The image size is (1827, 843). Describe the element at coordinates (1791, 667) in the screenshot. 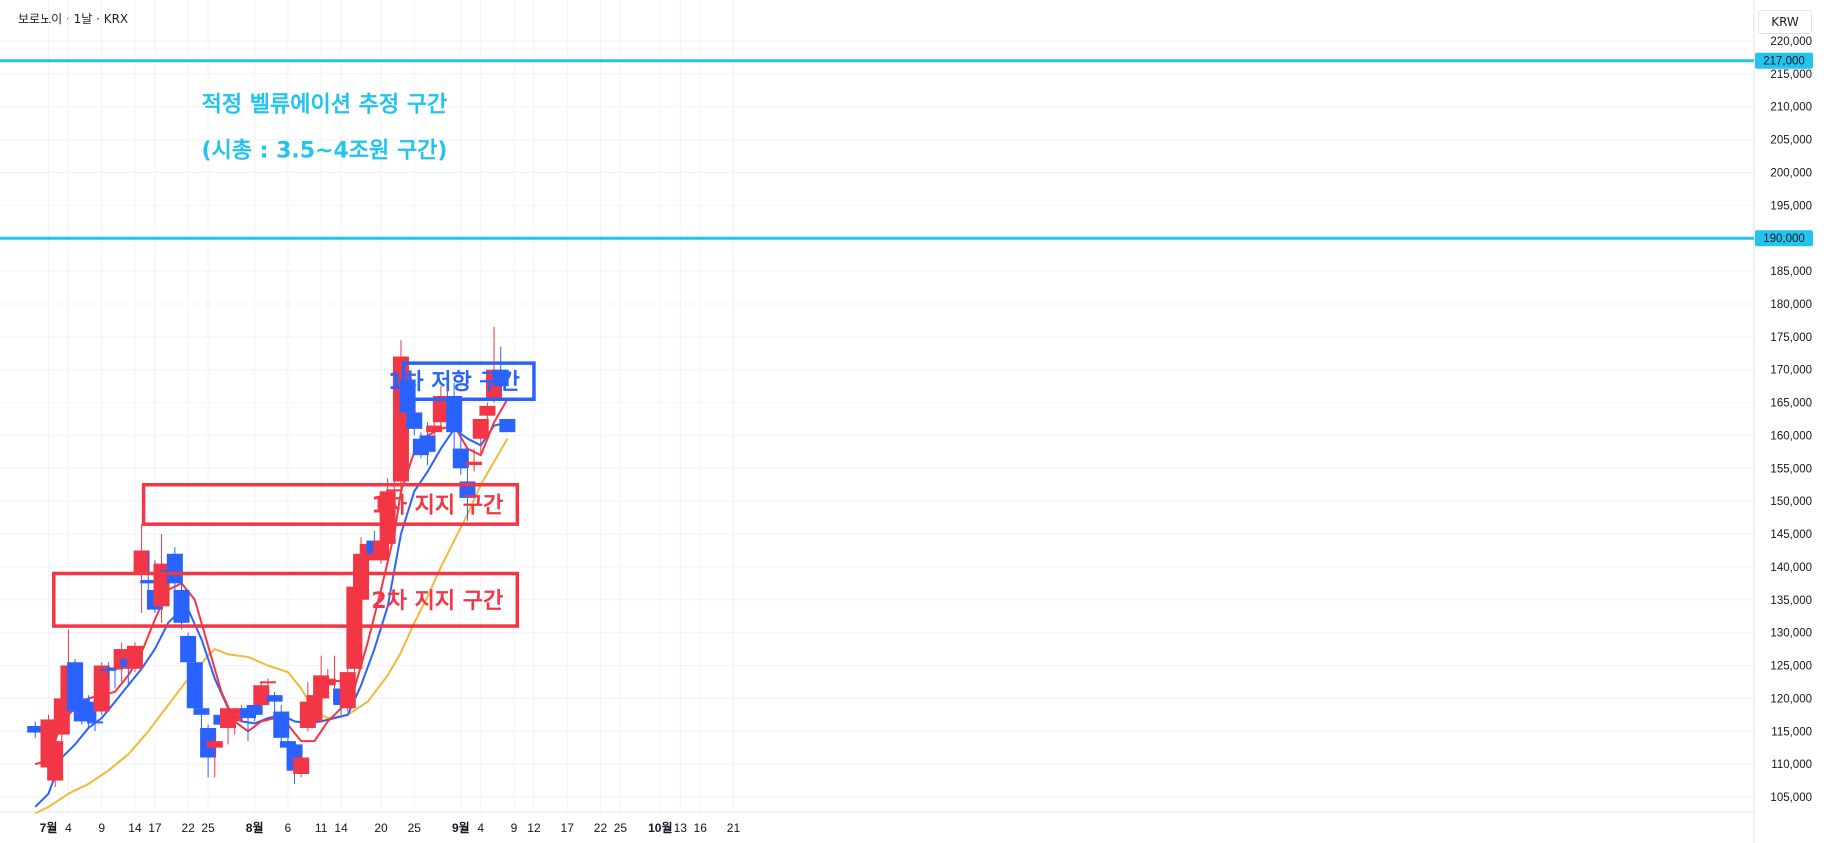

I see `y-tick-label: 125,000` at that location.